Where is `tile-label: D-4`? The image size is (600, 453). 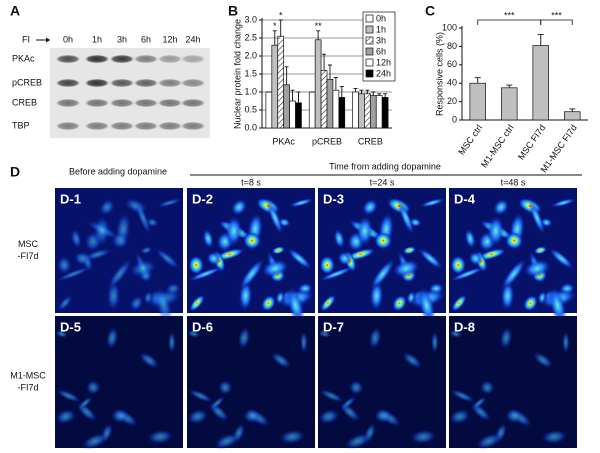 tile-label: D-4 is located at coordinates (465, 198).